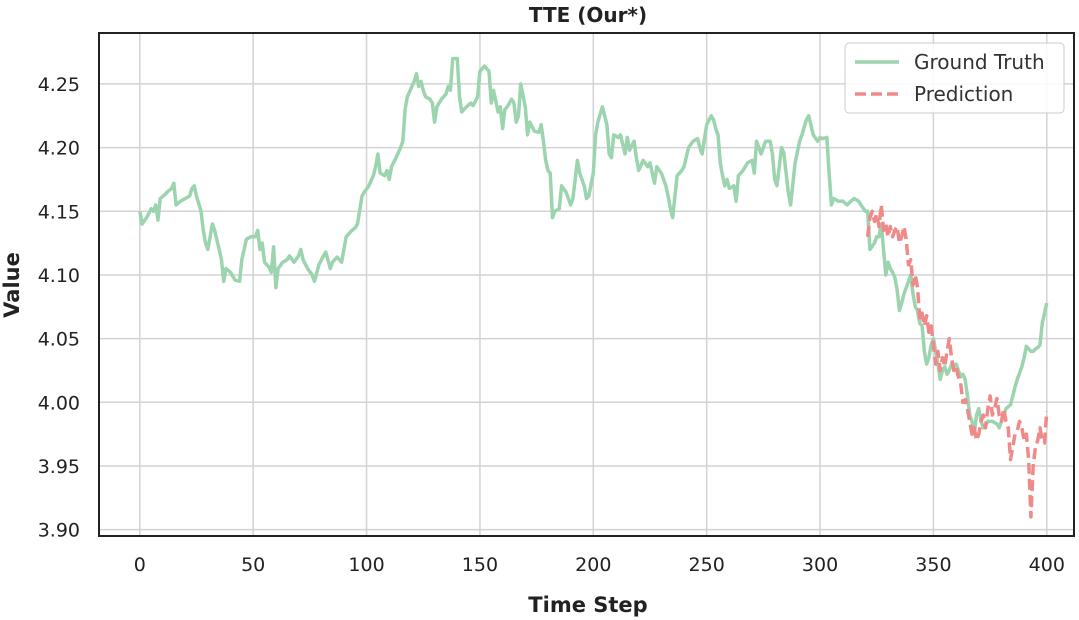  What do you see at coordinates (1047, 565) in the screenshot?
I see `x-tick-label: 400` at bounding box center [1047, 565].